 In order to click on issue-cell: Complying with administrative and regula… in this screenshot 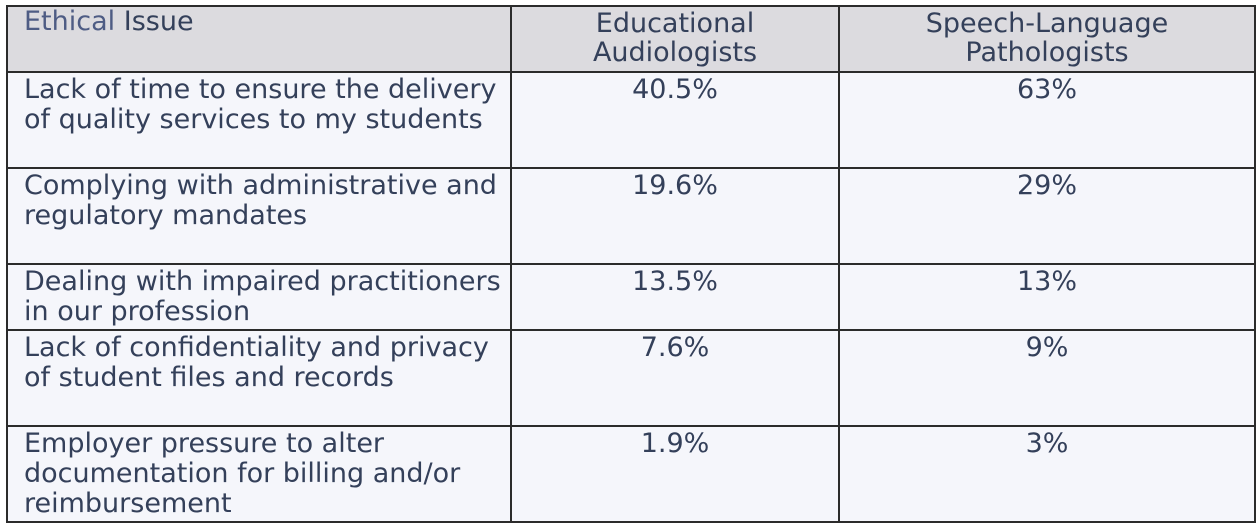, I will do `click(259, 216)`.